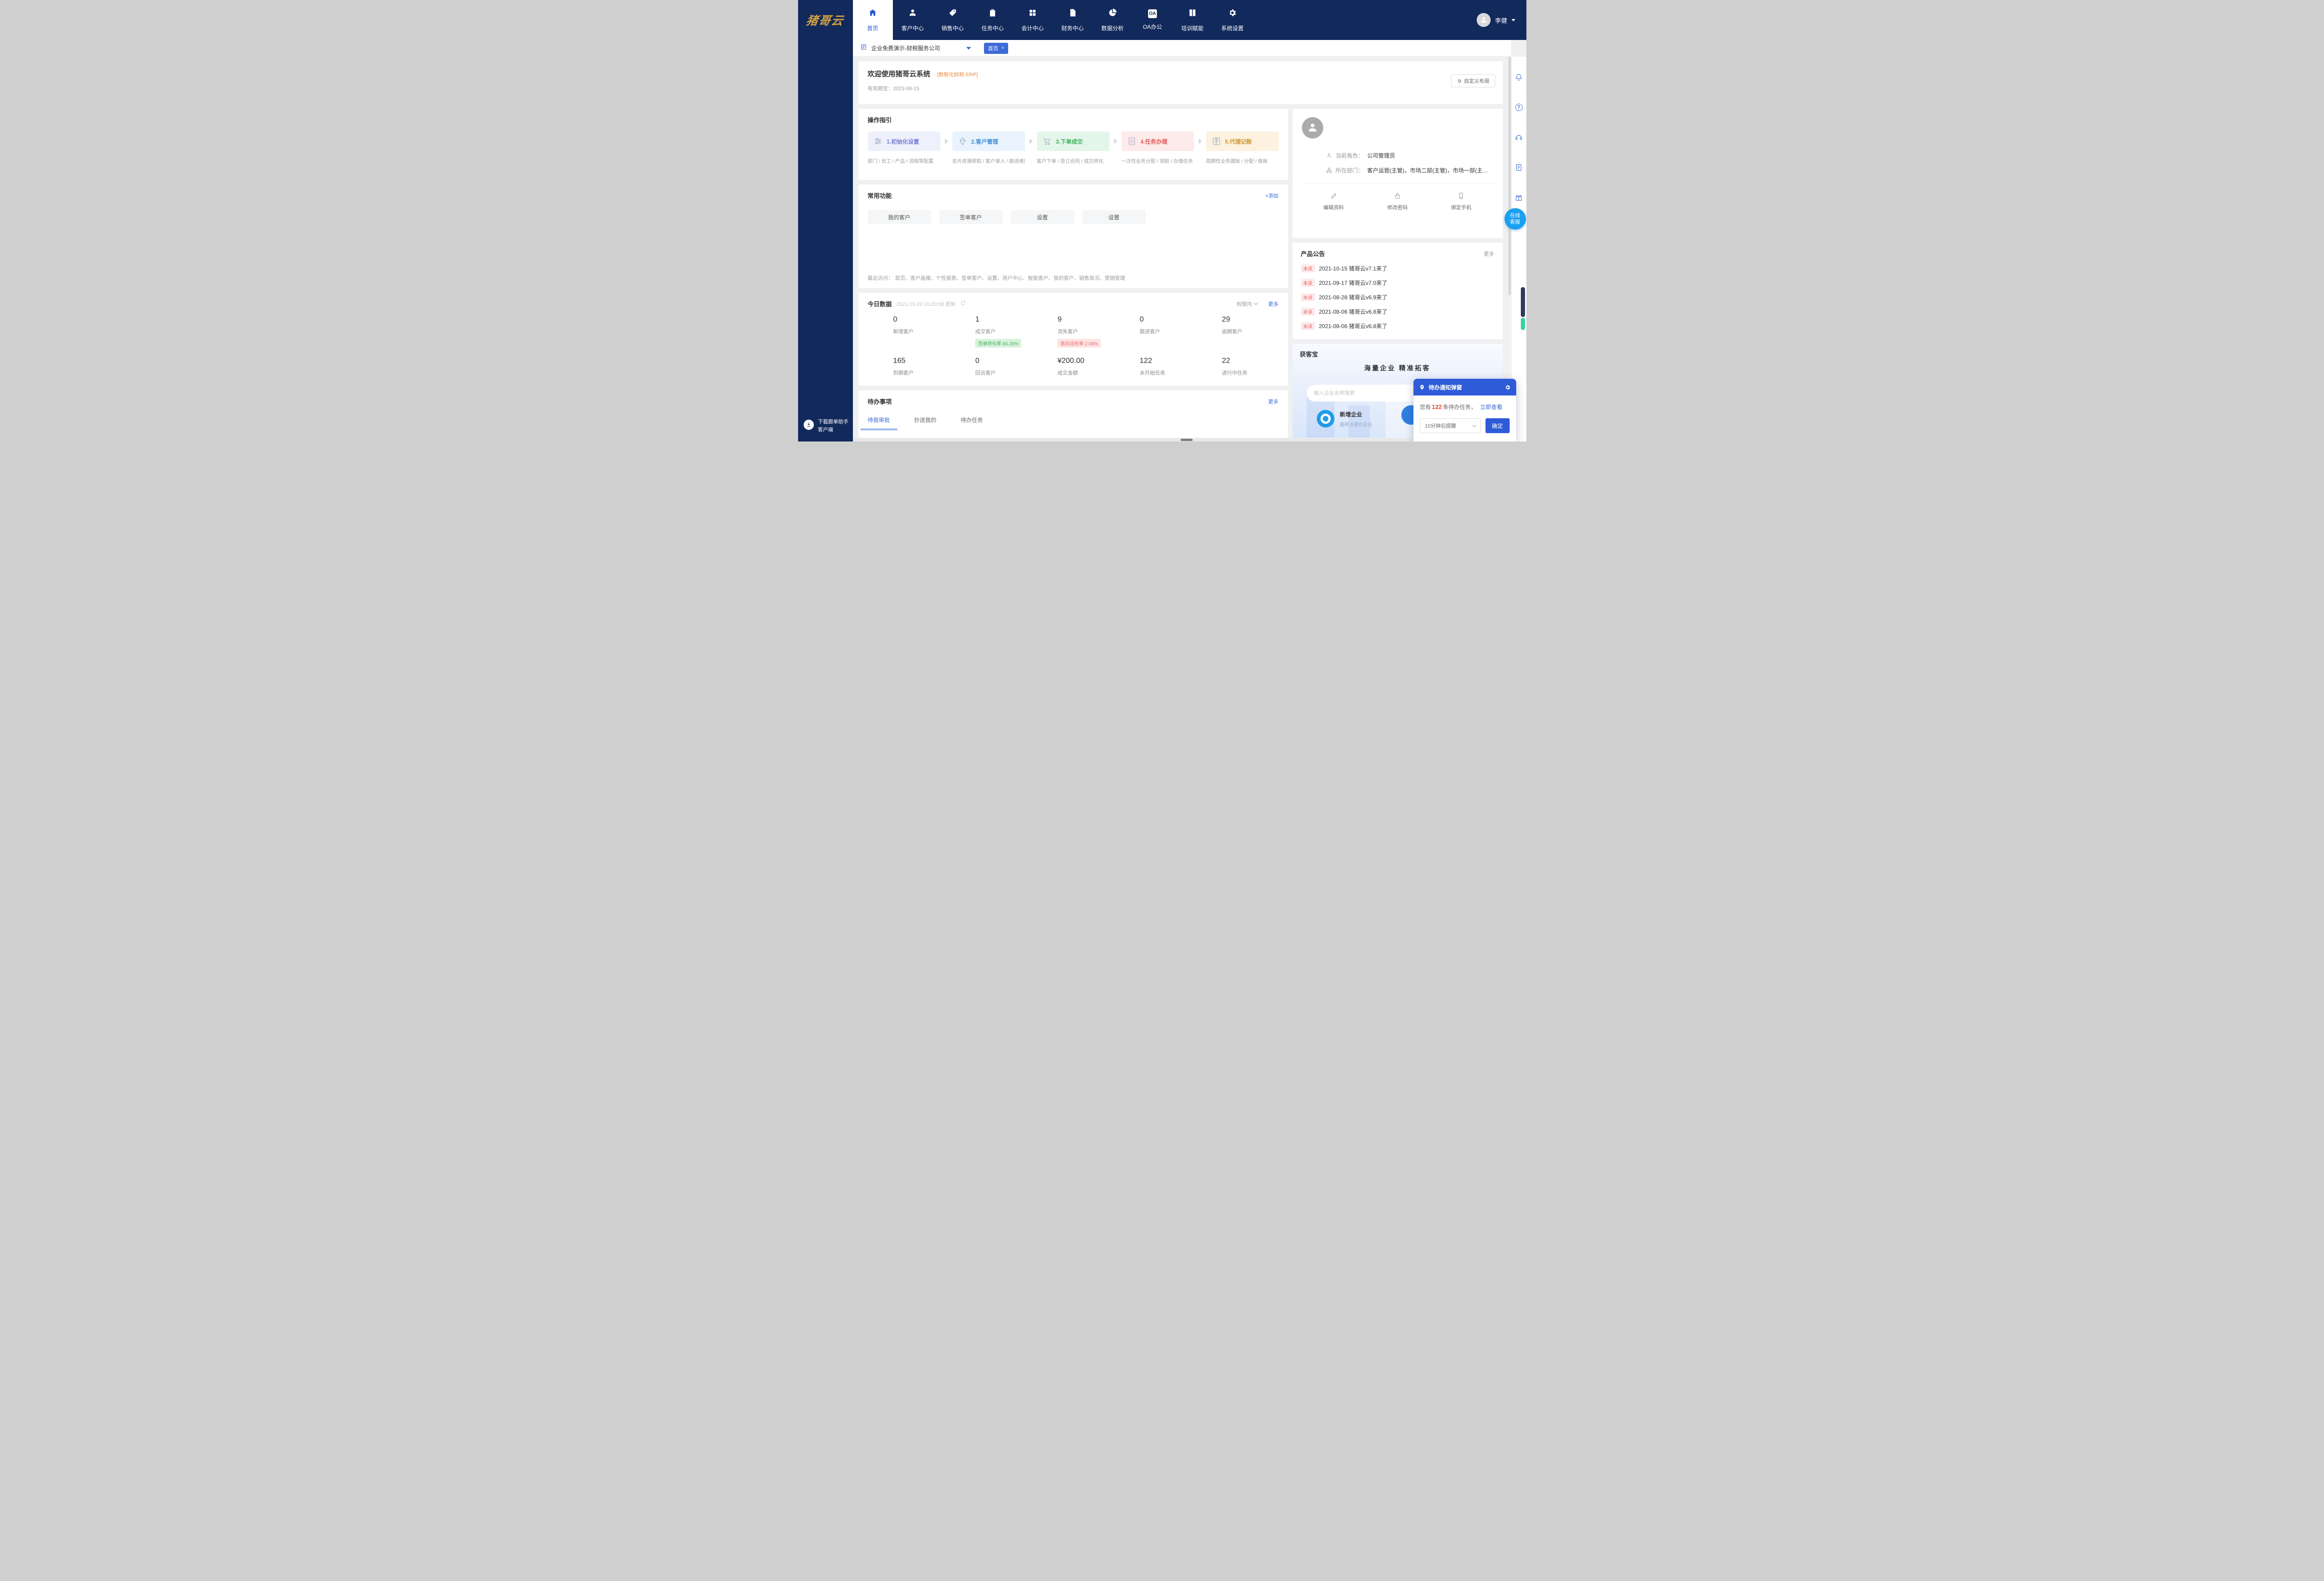 Image resolution: width=2324 pixels, height=1581 pixels. What do you see at coordinates (1508, 387) in the screenshot?
I see `popup-settings-button` at bounding box center [1508, 387].